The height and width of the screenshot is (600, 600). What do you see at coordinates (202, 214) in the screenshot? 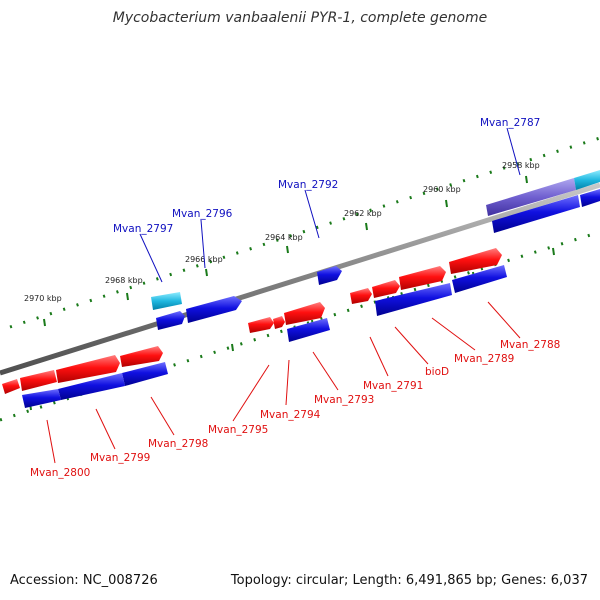
I see `gene-label-mvan-2796: Mvan_2796` at bounding box center [202, 214].